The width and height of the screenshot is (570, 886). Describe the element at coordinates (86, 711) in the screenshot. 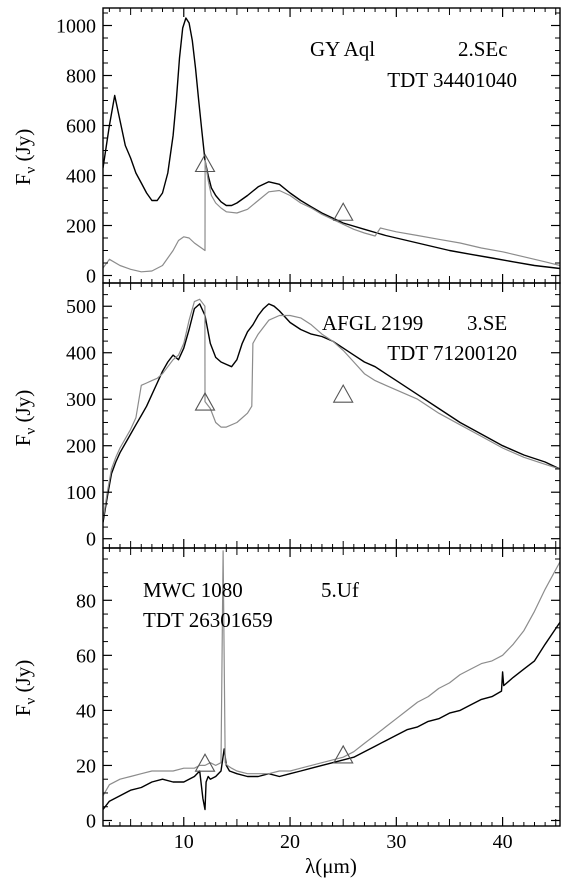

I see `y-tick-label: 40` at that location.